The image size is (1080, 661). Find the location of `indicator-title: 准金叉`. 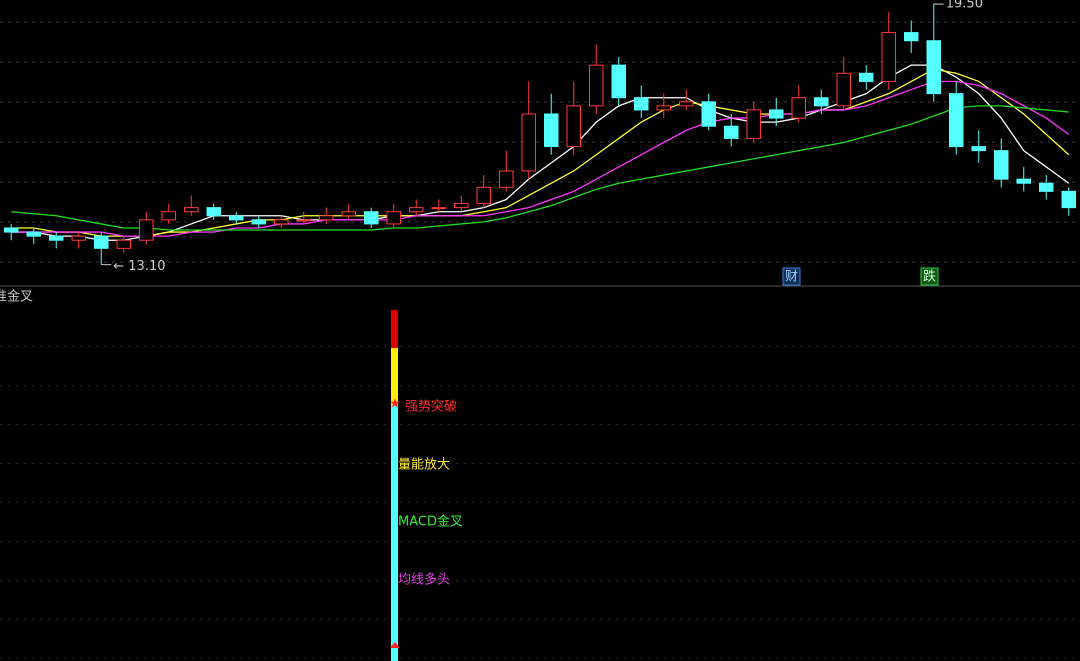

indicator-title: 准金叉 is located at coordinates (16, 297).